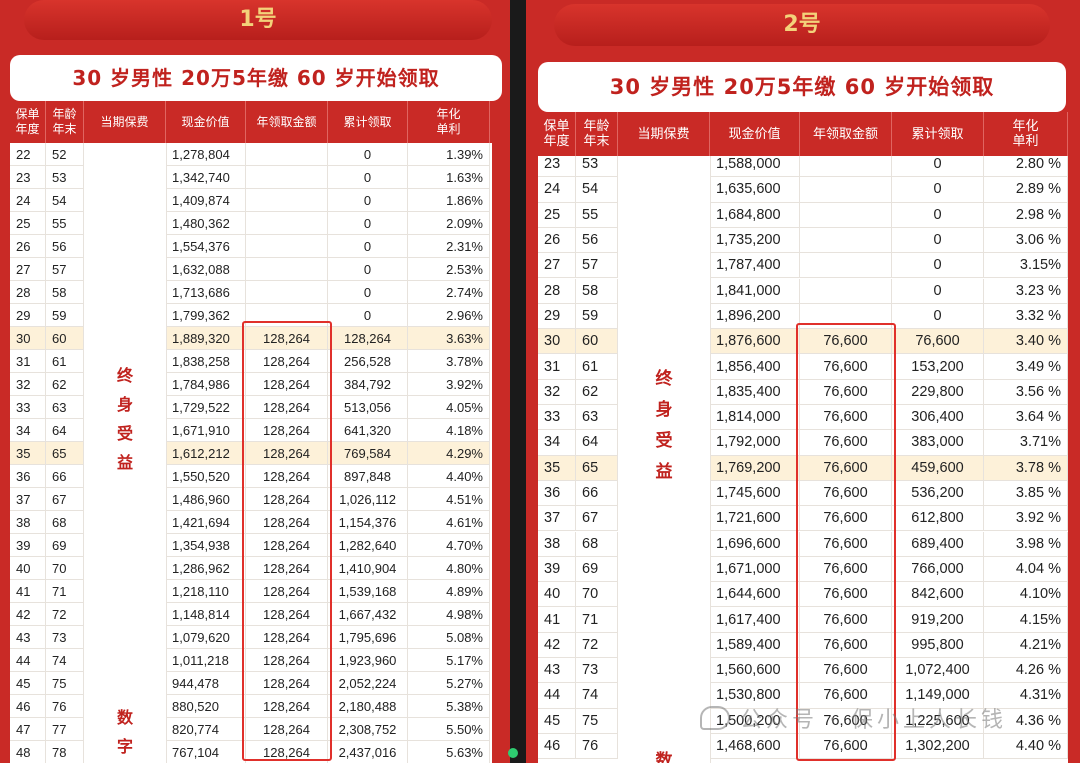  I want to click on cash-value-cell: 1,799,362, so click(206, 315).